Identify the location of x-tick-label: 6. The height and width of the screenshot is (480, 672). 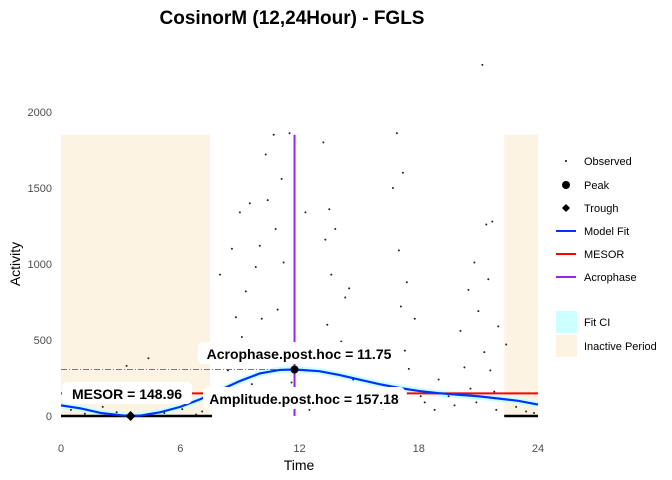
(180, 449).